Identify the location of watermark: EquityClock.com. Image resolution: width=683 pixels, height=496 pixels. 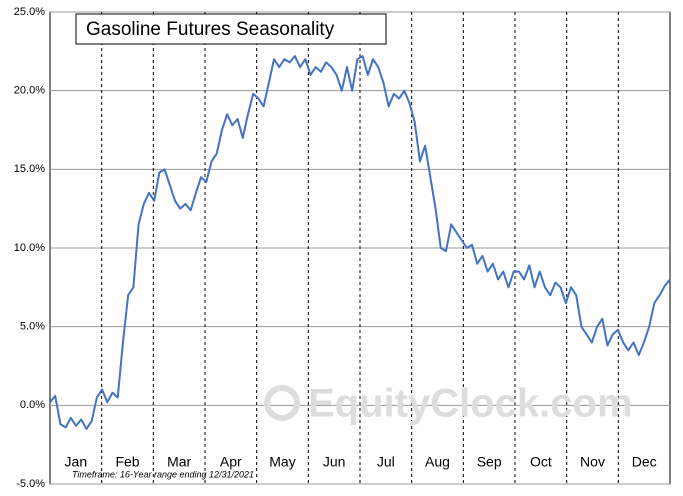
(470, 404).